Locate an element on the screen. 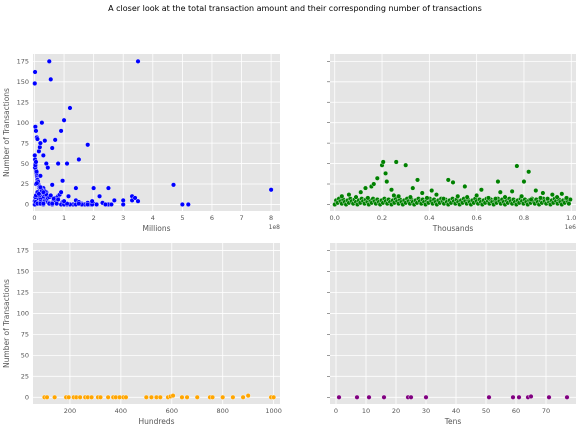  y-tick-label: 125 is located at coordinates (23, 102).